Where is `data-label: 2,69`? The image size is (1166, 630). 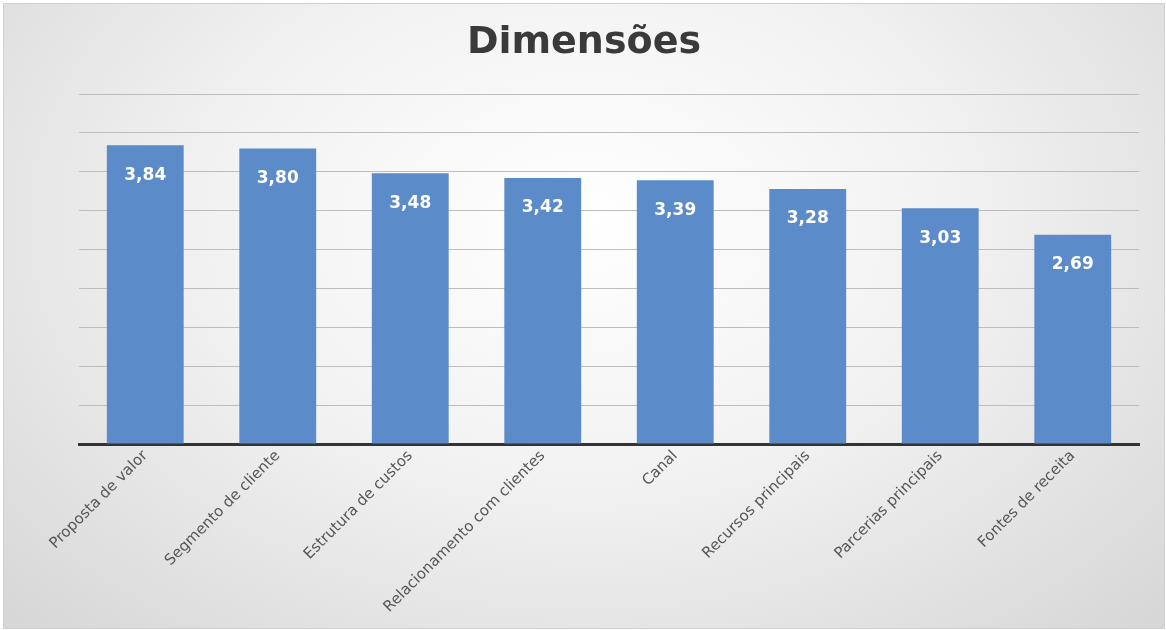 data-label: 2,69 is located at coordinates (1072, 263).